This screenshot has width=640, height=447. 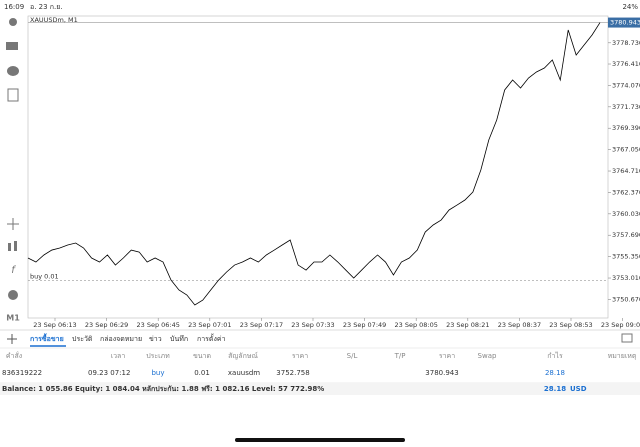 What do you see at coordinates (155, 339) in the screenshot?
I see `tab: ข่าว` at bounding box center [155, 339].